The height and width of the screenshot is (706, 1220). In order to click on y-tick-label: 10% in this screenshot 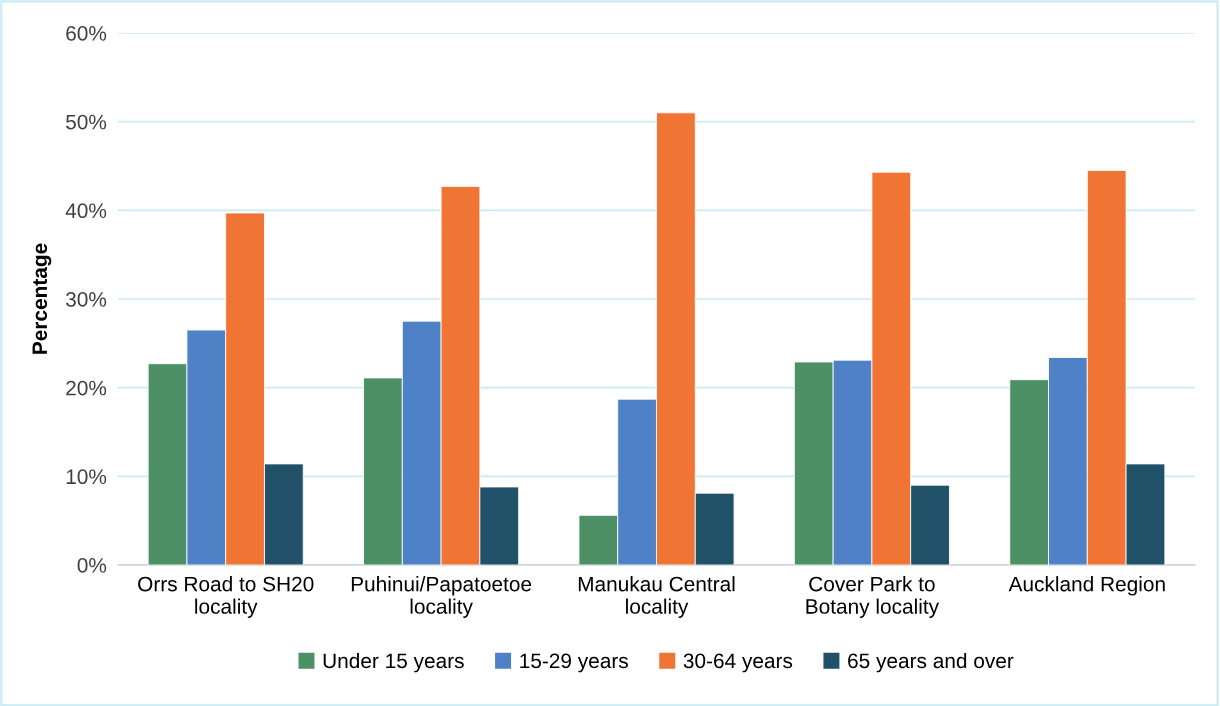, I will do `click(86, 477)`.